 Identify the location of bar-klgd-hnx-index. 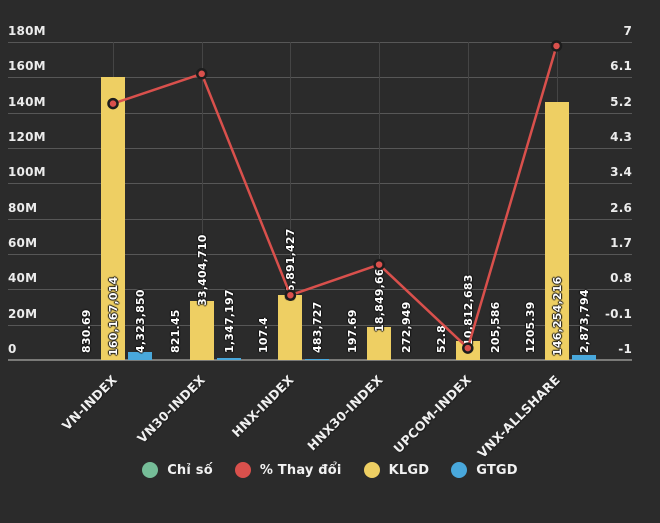
(290, 327).